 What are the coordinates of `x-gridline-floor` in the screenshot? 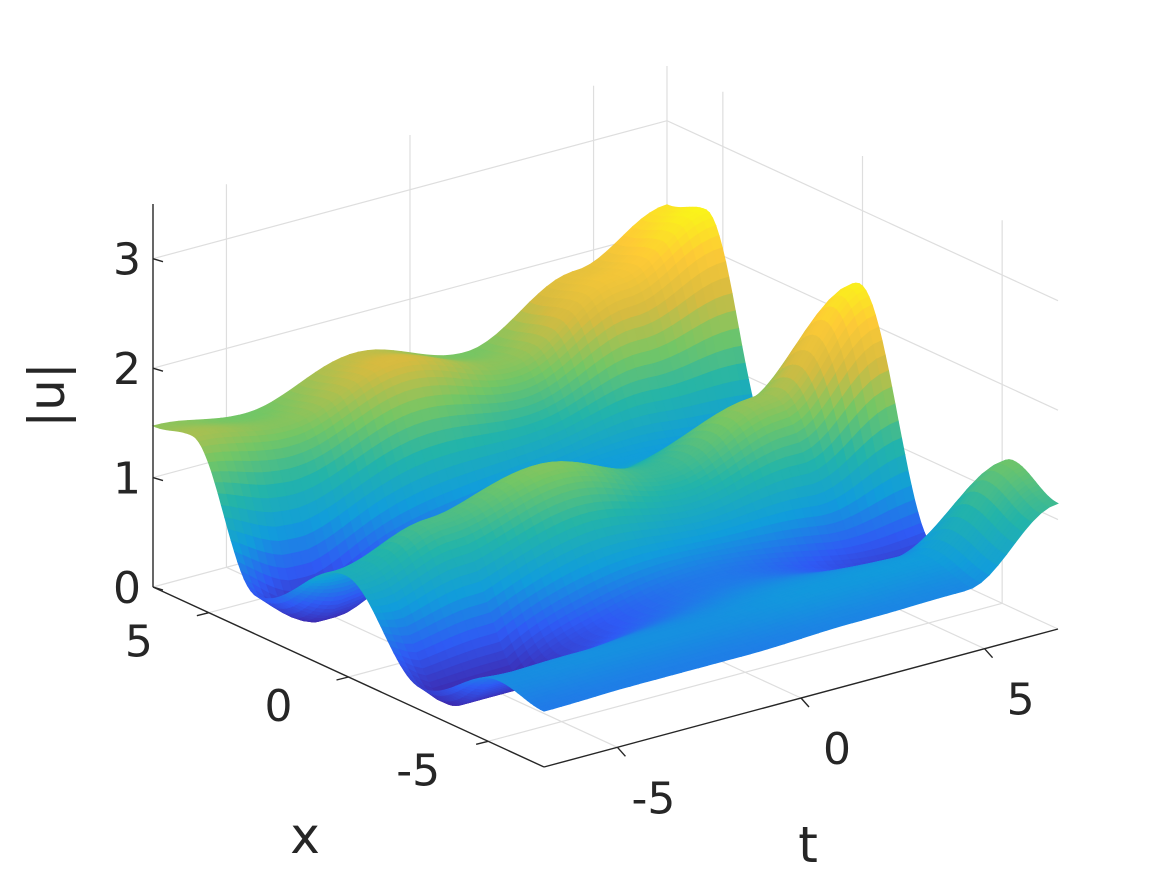 It's located at (745, 672).